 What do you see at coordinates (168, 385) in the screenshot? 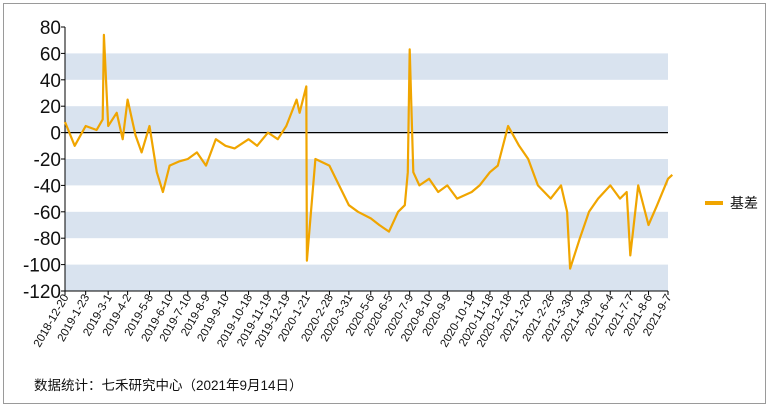
I see `source-note: 数据统计：七禾研究中心（2021年9月14日）` at bounding box center [168, 385].